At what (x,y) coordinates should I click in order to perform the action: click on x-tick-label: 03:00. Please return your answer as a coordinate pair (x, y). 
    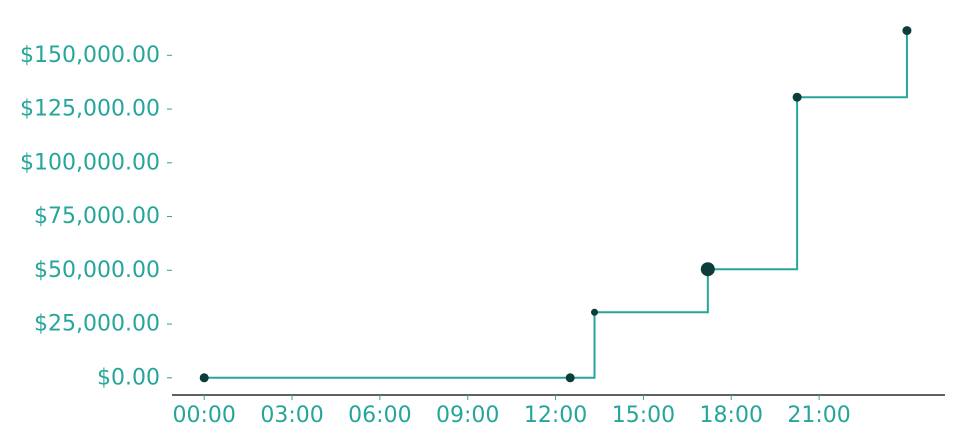
    Looking at the image, I should click on (291, 415).